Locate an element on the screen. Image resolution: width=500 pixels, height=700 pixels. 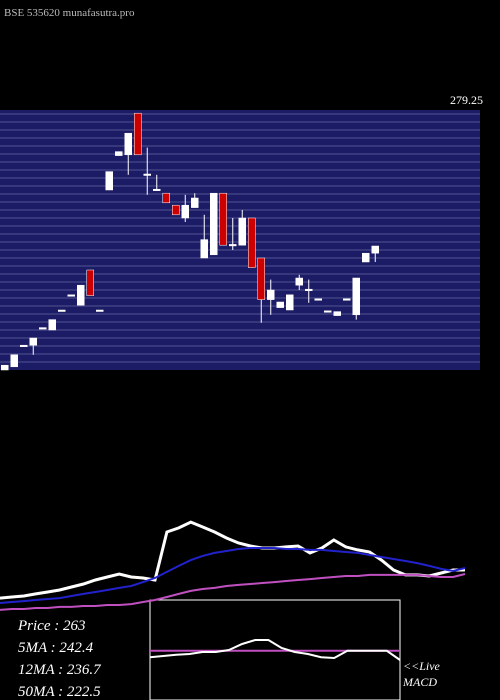
header-title: BSE 535620 munafasutra.pro is located at coordinates (69, 13).